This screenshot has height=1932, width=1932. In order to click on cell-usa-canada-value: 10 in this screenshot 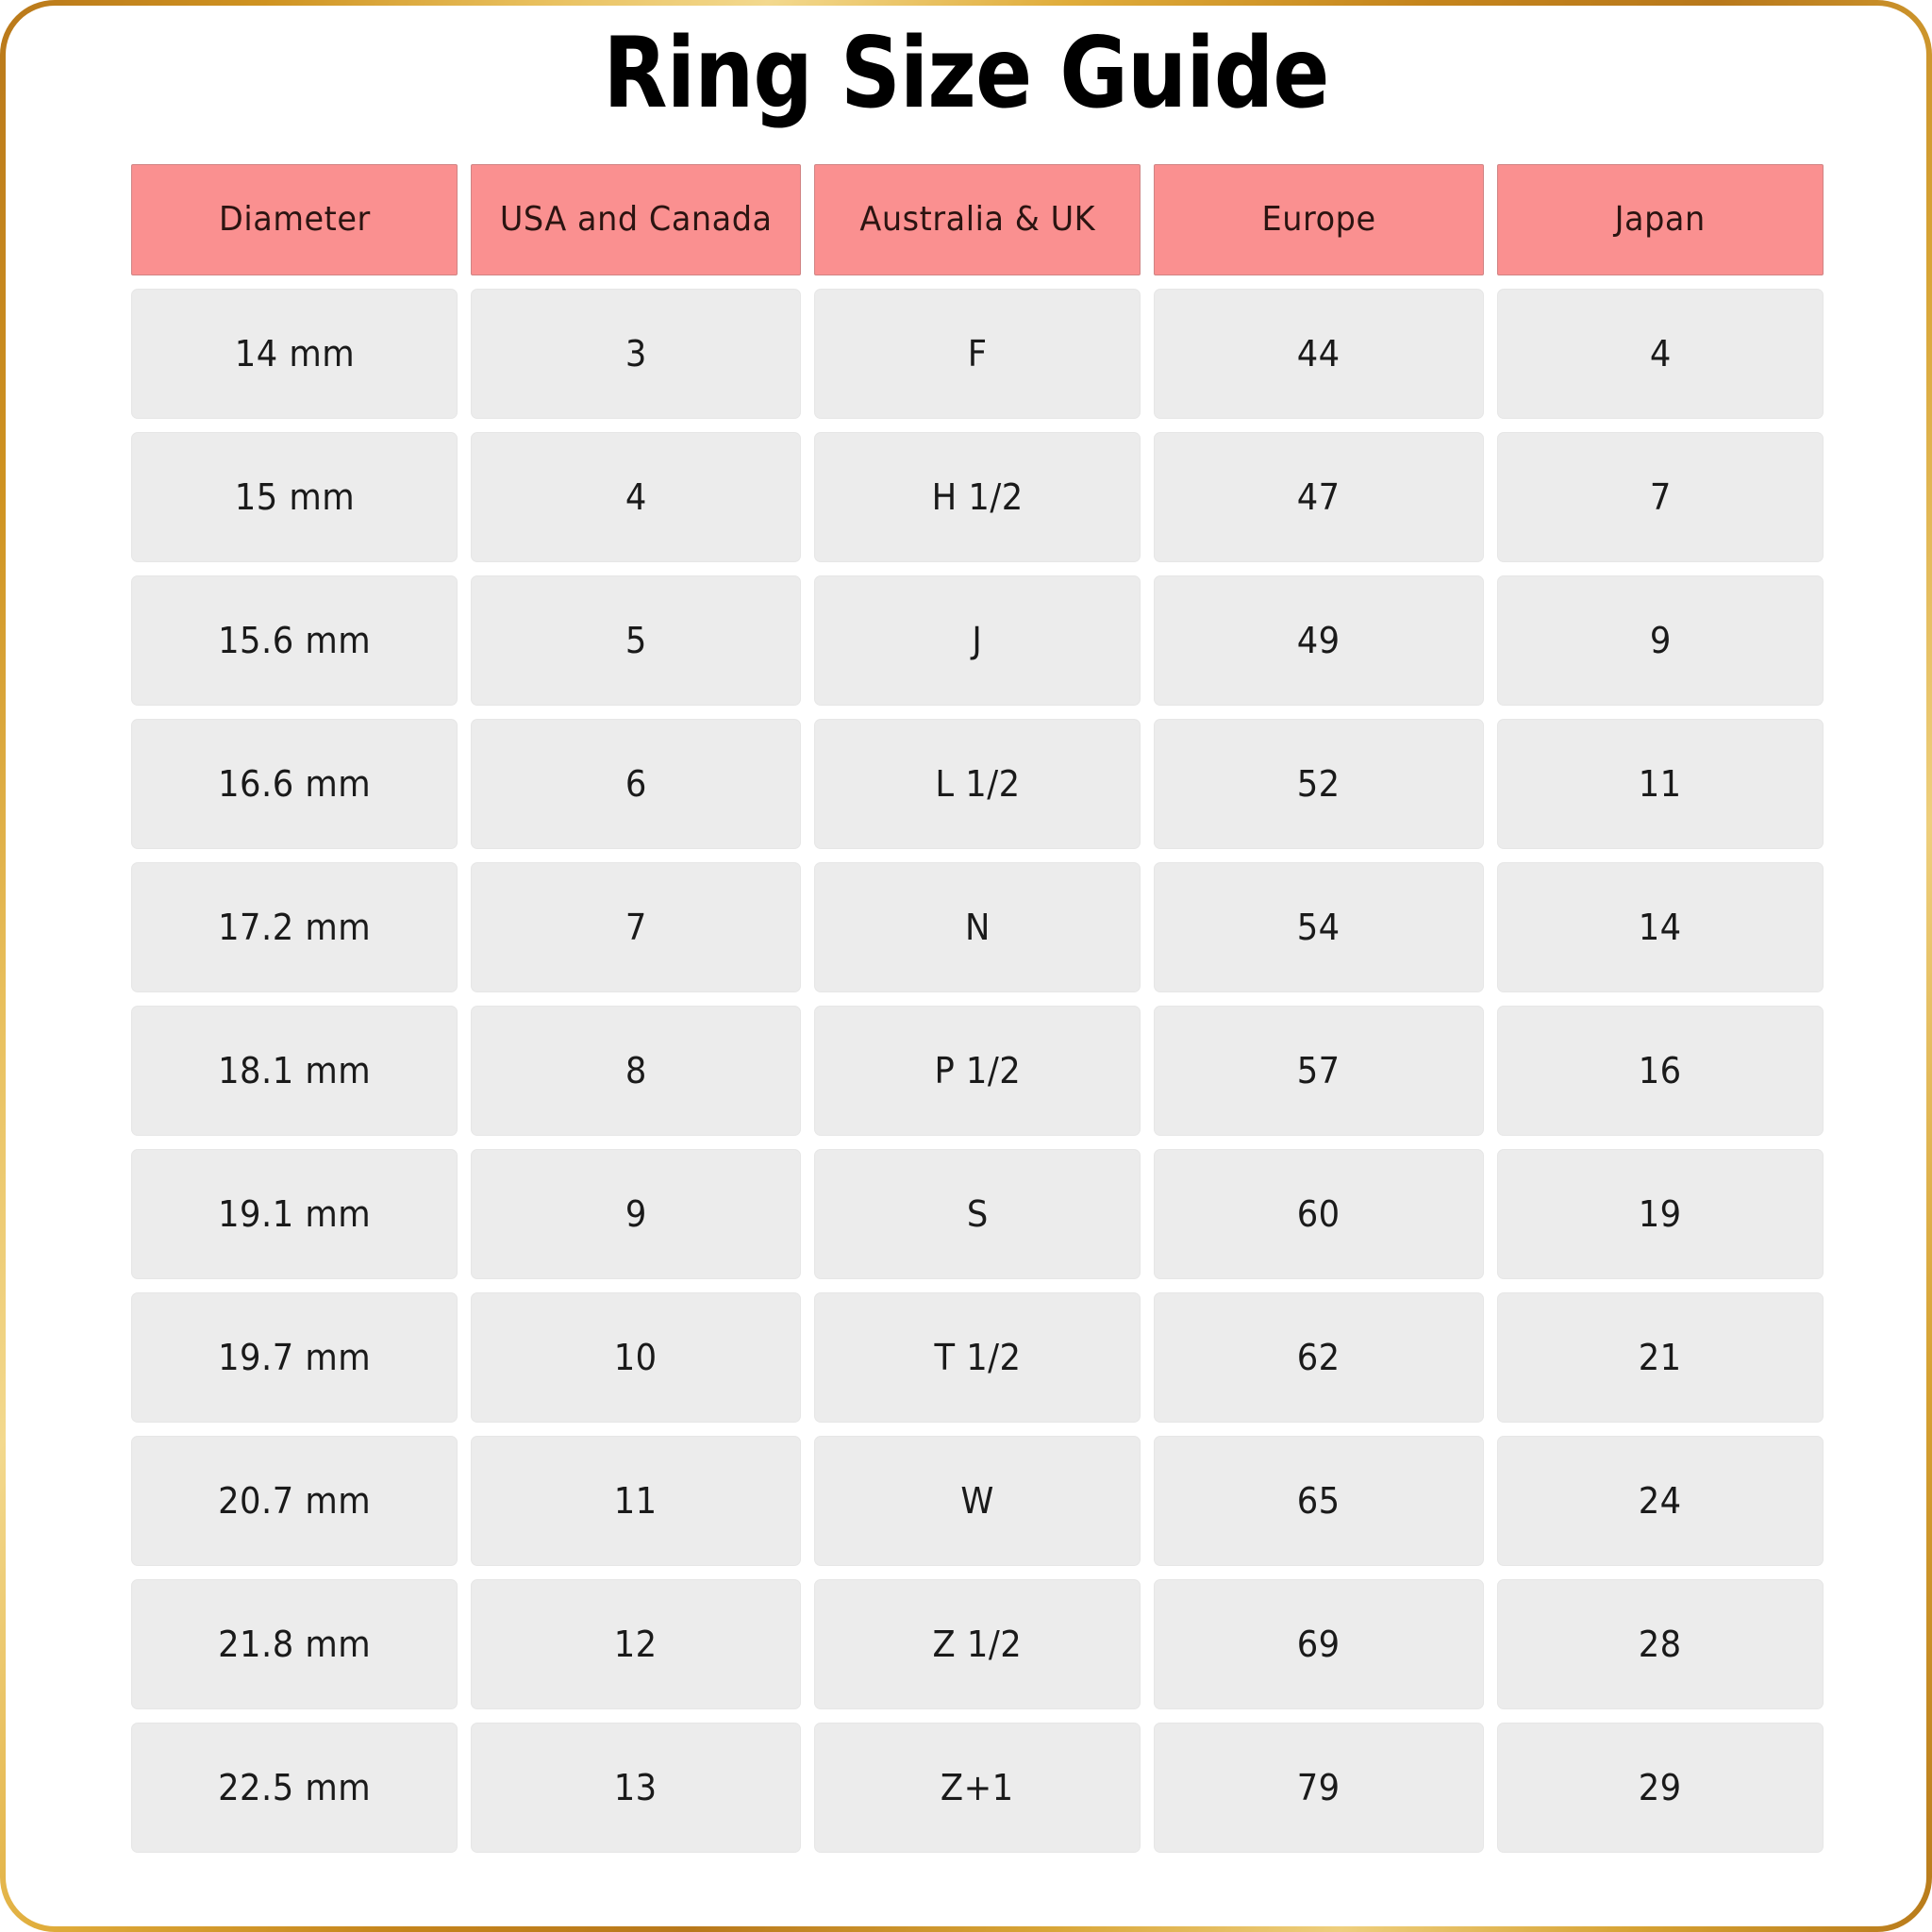, I will do `click(636, 1358)`.